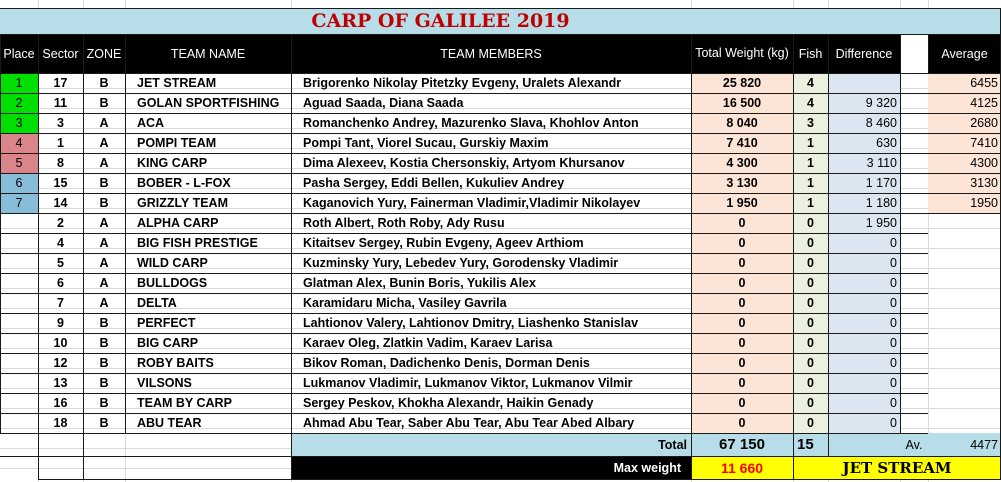 The image size is (1001, 482). Describe the element at coordinates (60, 343) in the screenshot. I see `sector-cell: 10` at that location.